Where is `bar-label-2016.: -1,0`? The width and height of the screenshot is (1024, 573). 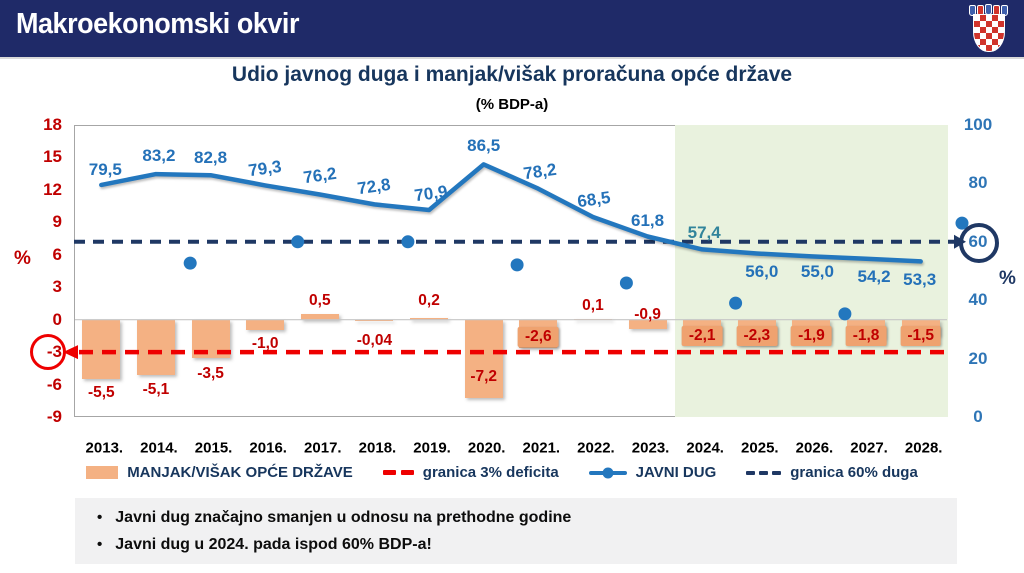
bar-label-2016.: -1,0 is located at coordinates (265, 343).